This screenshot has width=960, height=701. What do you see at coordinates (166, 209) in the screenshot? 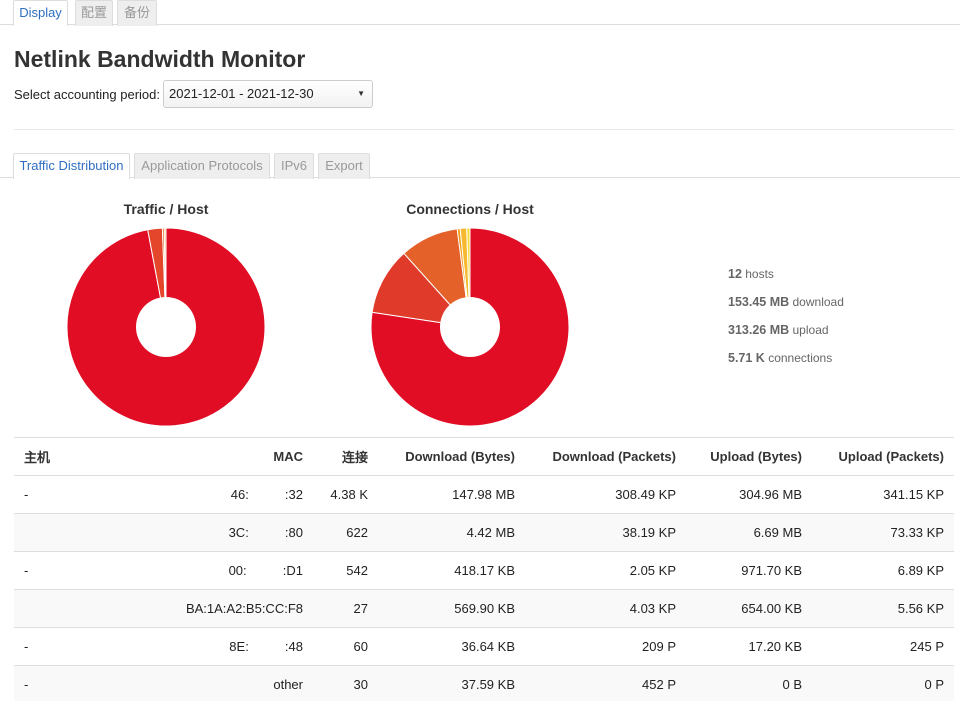
I see `traffic-chart-title: Traffic / Host` at bounding box center [166, 209].